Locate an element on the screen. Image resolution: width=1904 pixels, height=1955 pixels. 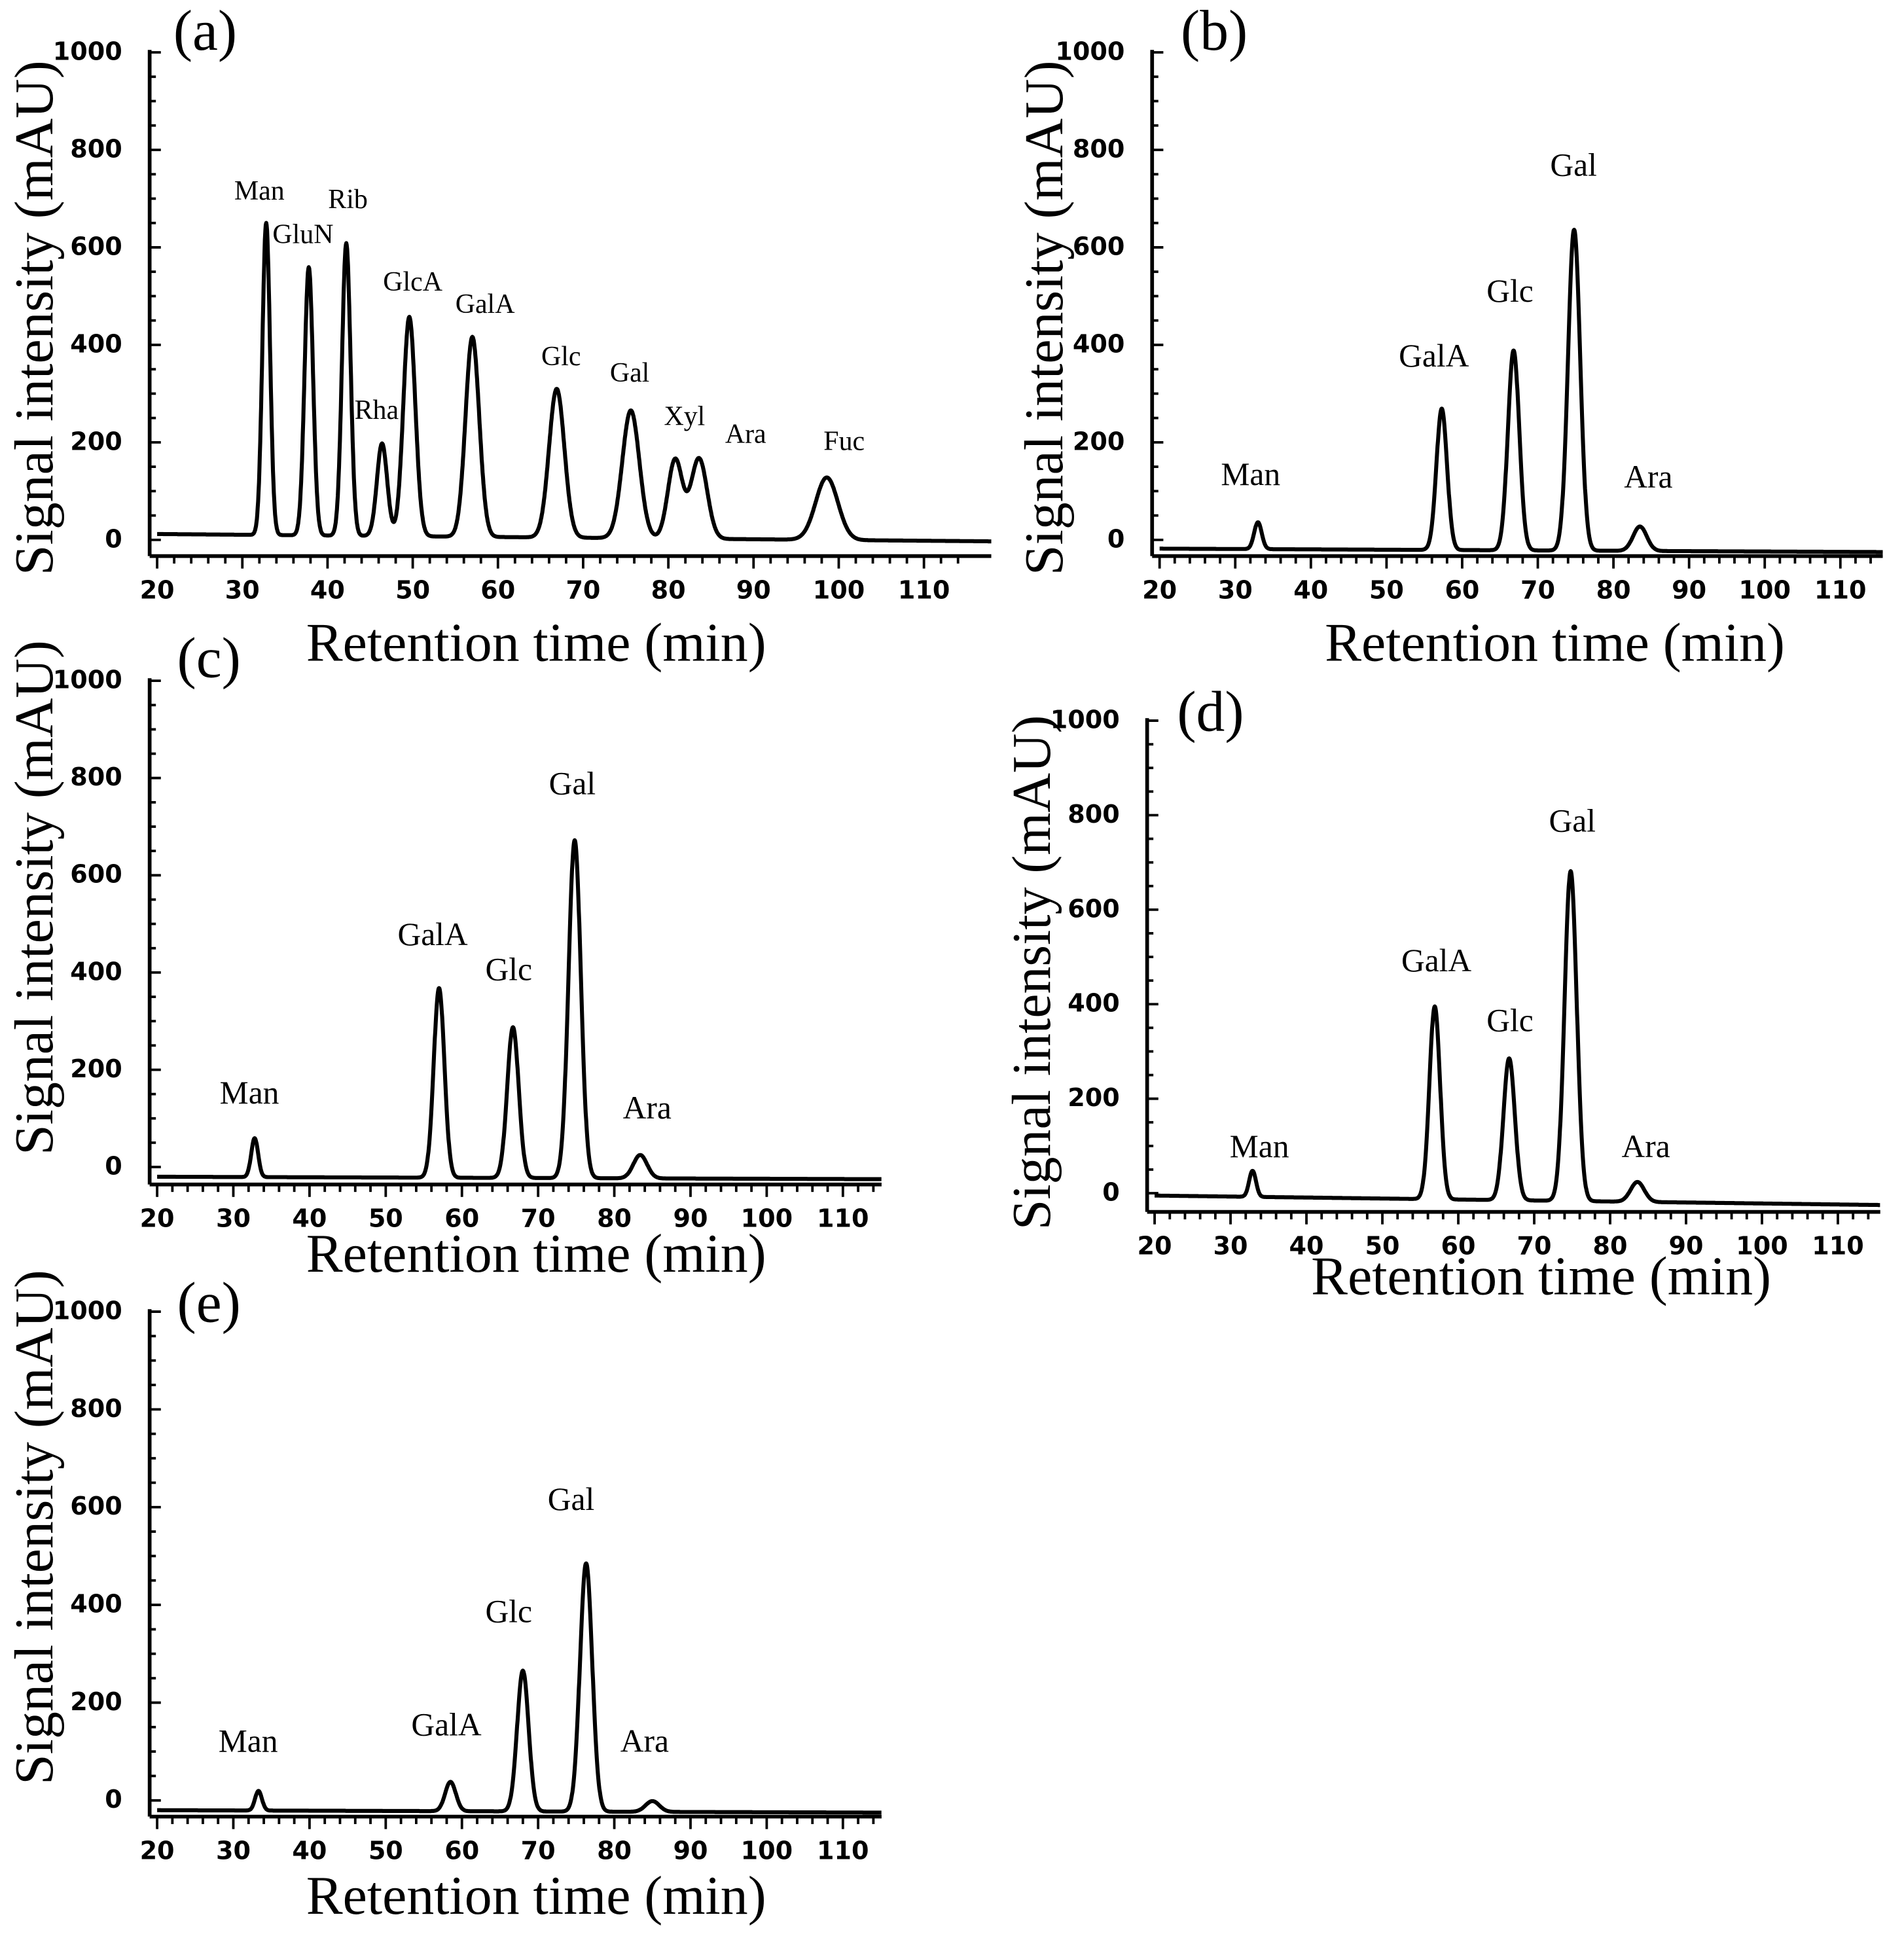
y-axis-title: Signal intensity (mAU) is located at coordinates (34, 897).